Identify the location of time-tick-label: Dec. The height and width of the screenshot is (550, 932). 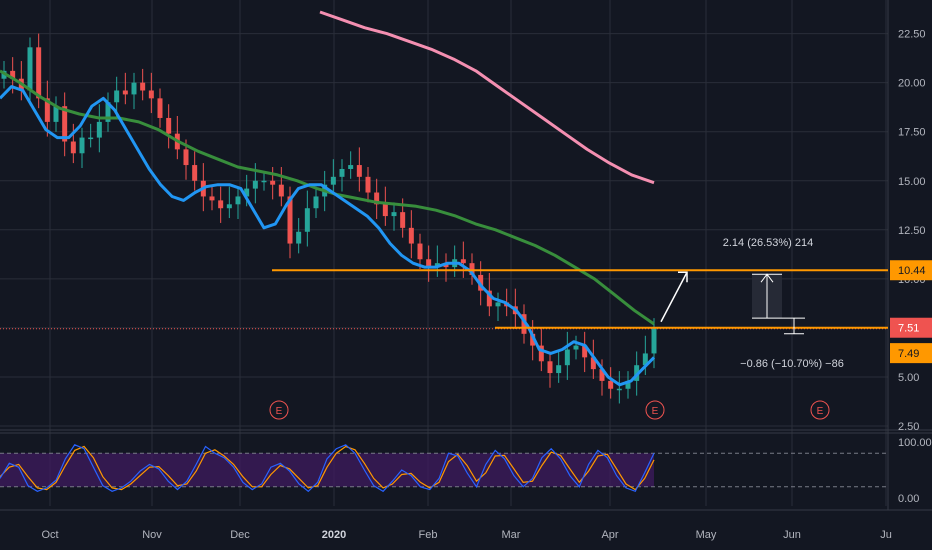
(240, 535).